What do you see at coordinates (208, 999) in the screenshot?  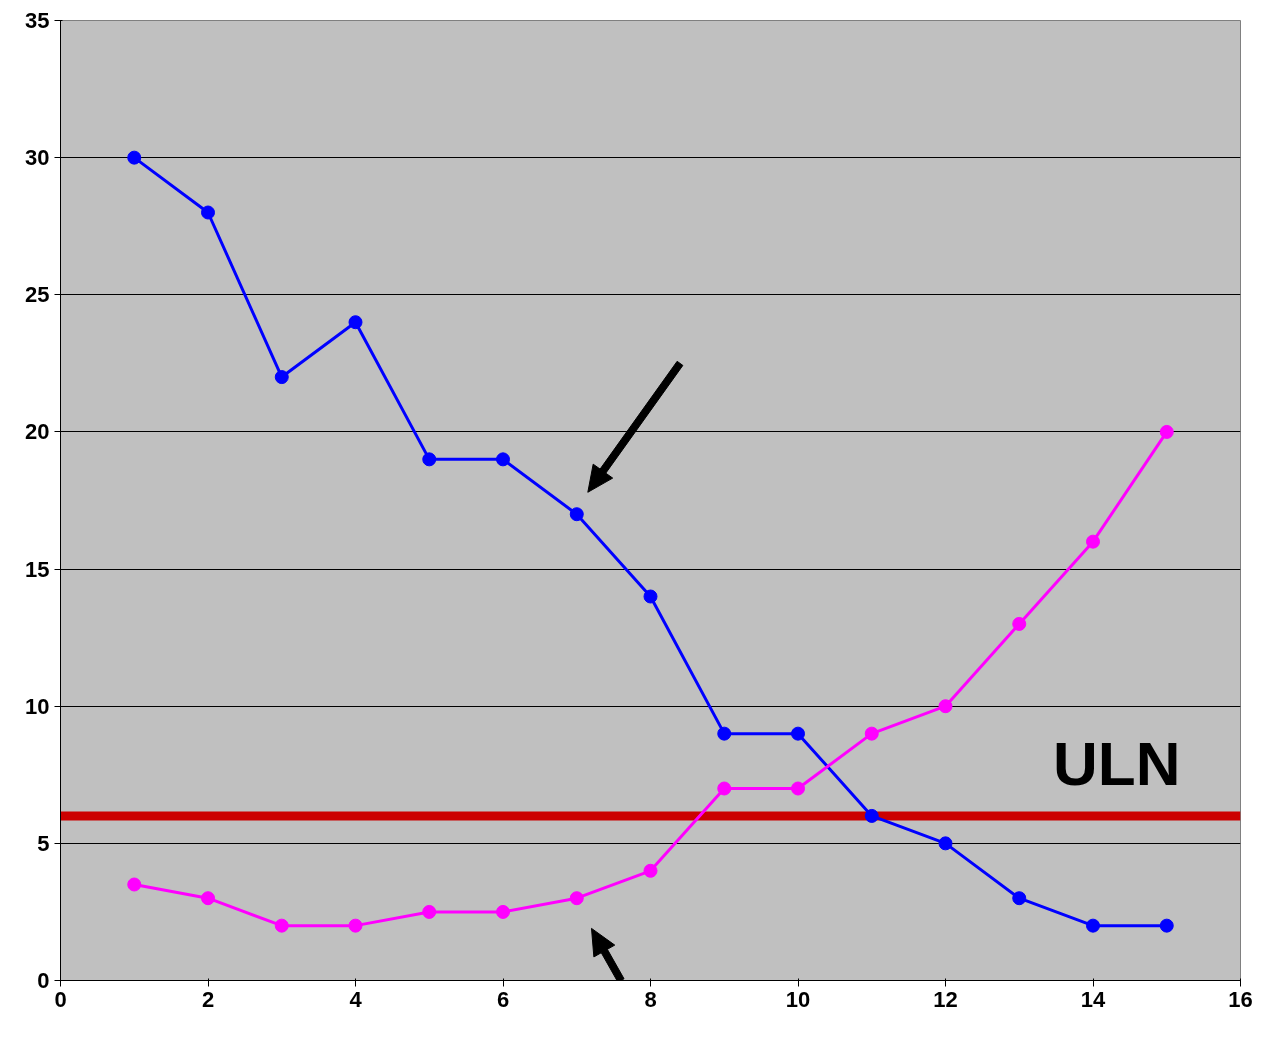 I see `x-tick-label: 2` at bounding box center [208, 999].